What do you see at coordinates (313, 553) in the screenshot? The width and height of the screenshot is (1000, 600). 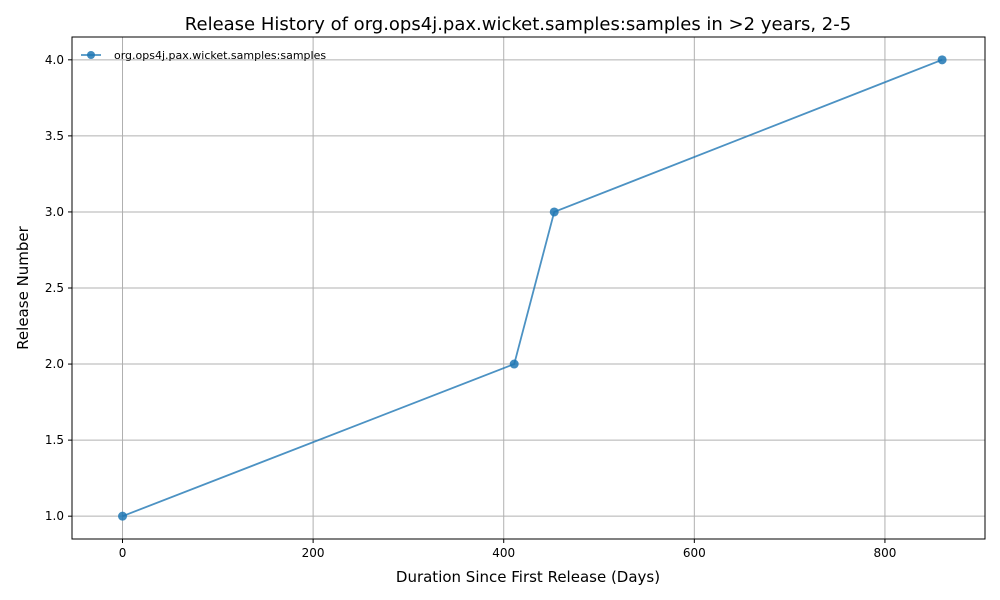 I see `x-tick-label: 200` at bounding box center [313, 553].